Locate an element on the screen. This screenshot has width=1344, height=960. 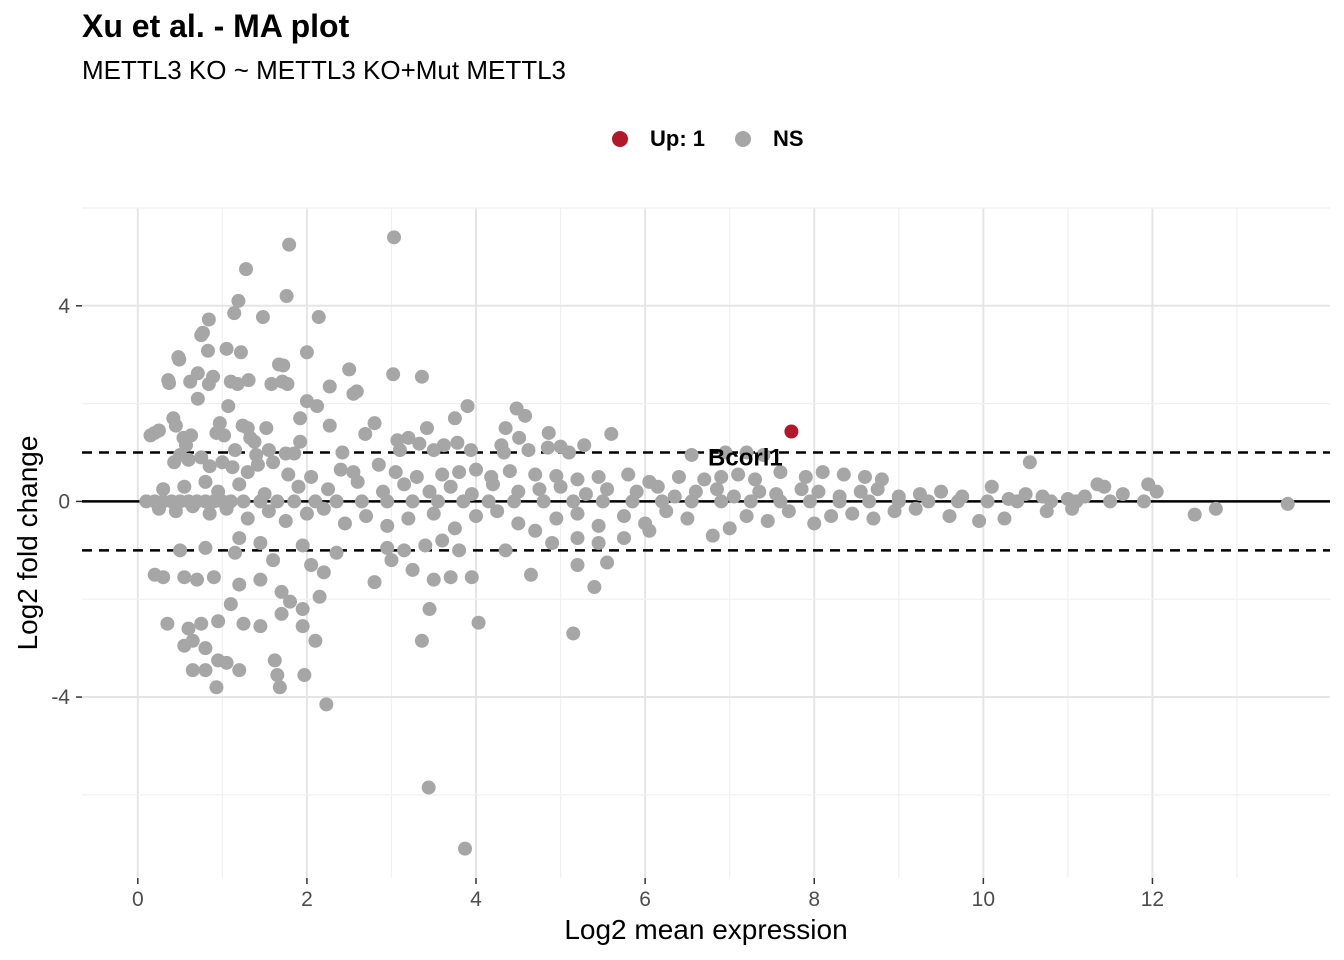
x-tick-label: 12 is located at coordinates (1152, 899).